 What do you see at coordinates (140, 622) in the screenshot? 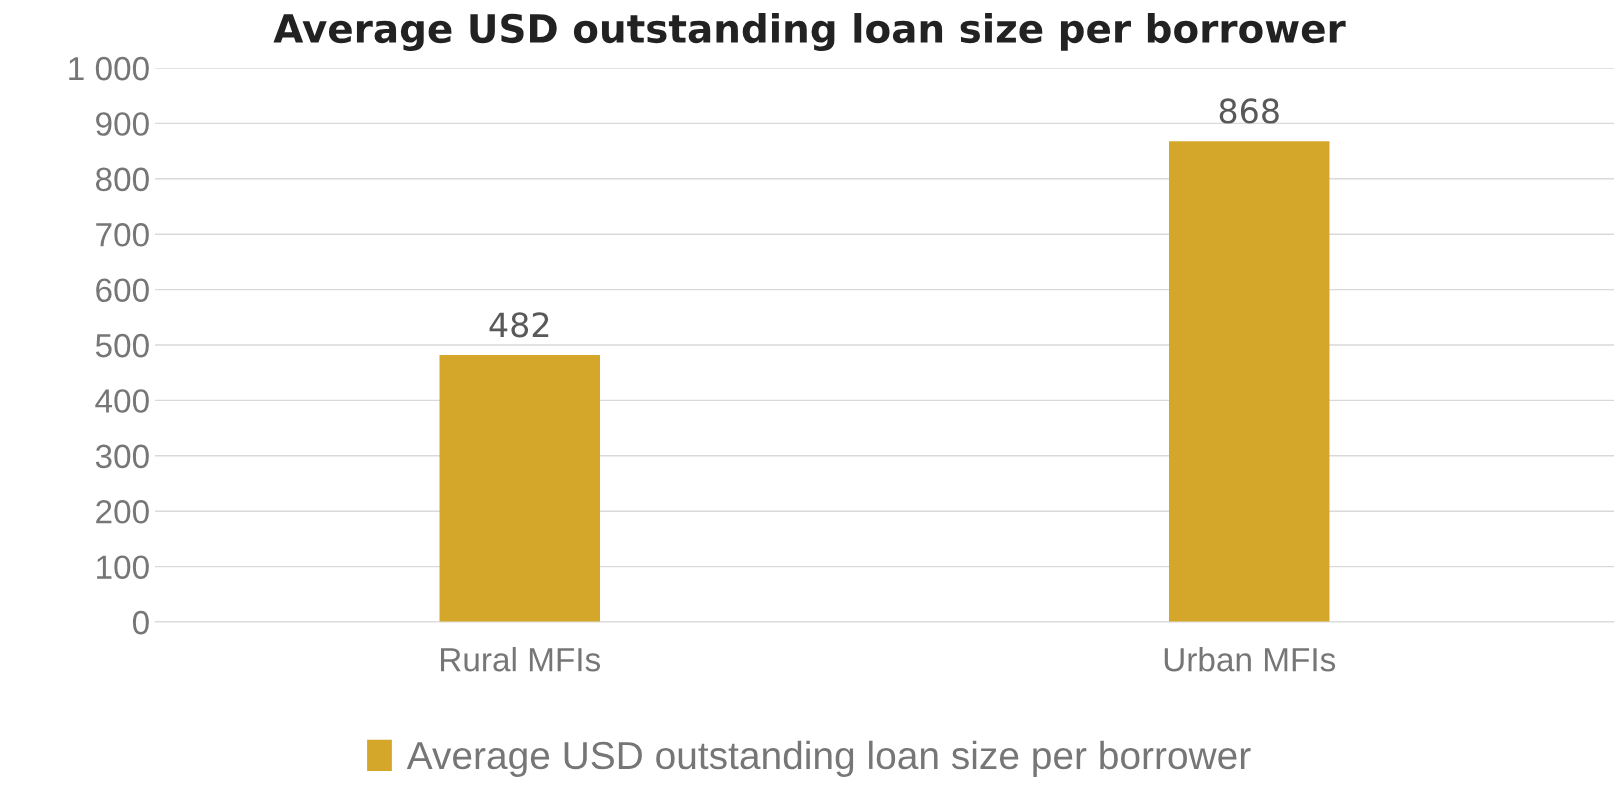
I see `y-tick-label: 0` at bounding box center [140, 622].